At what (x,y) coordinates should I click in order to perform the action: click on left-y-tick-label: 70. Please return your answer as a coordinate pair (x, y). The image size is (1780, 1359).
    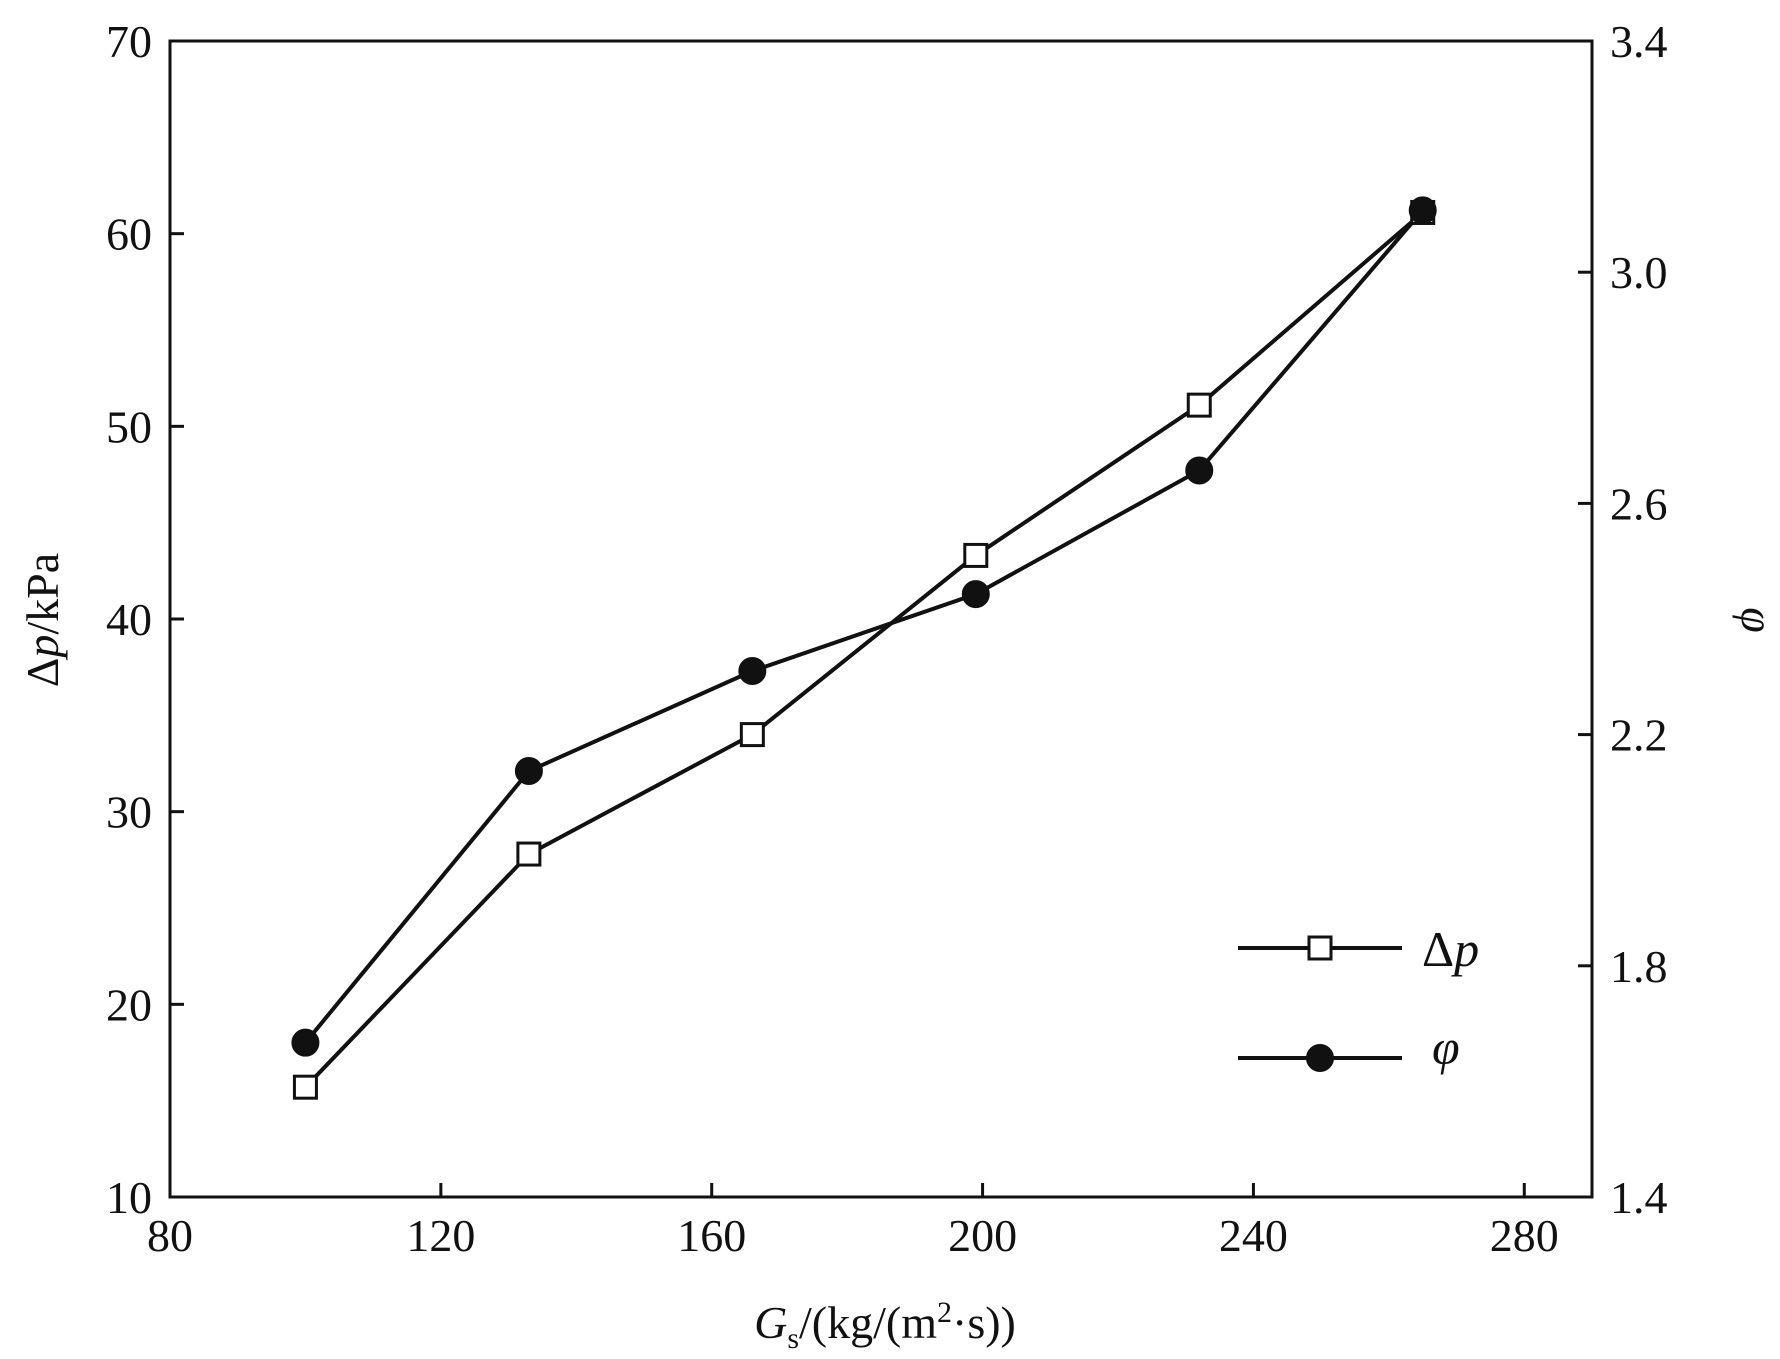
    Looking at the image, I should click on (129, 41).